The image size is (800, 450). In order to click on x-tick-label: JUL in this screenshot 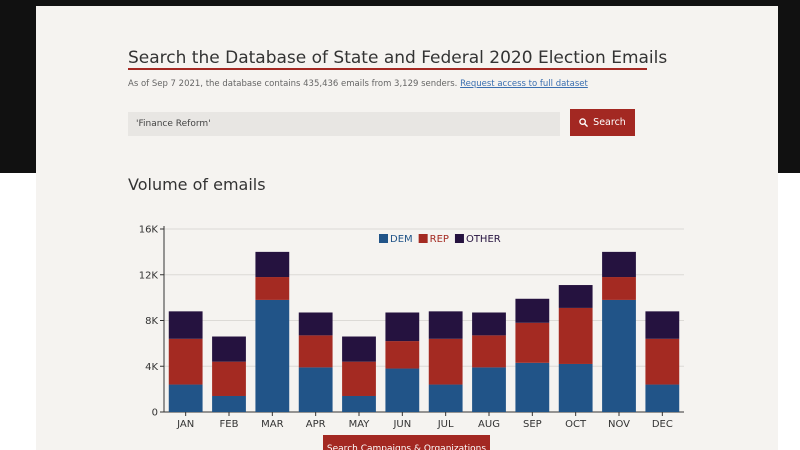, I will do `click(445, 424)`.